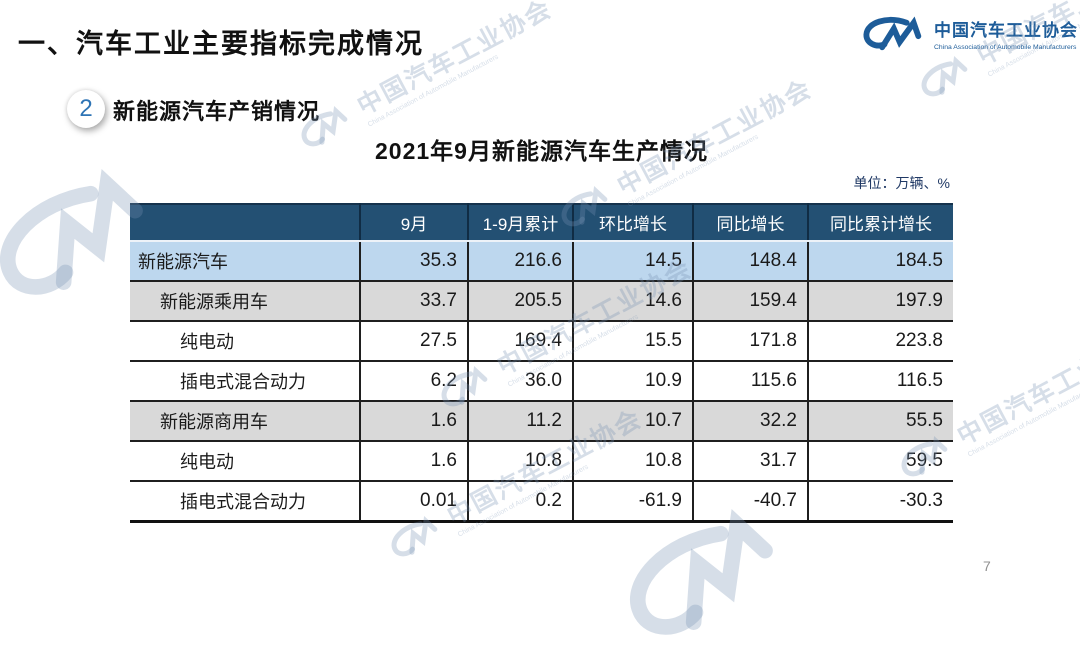 The height and width of the screenshot is (671, 1080). I want to click on table-row: 插电式混合动力 6.2 36.0 10.9 115.6 116.5, so click(541, 380).